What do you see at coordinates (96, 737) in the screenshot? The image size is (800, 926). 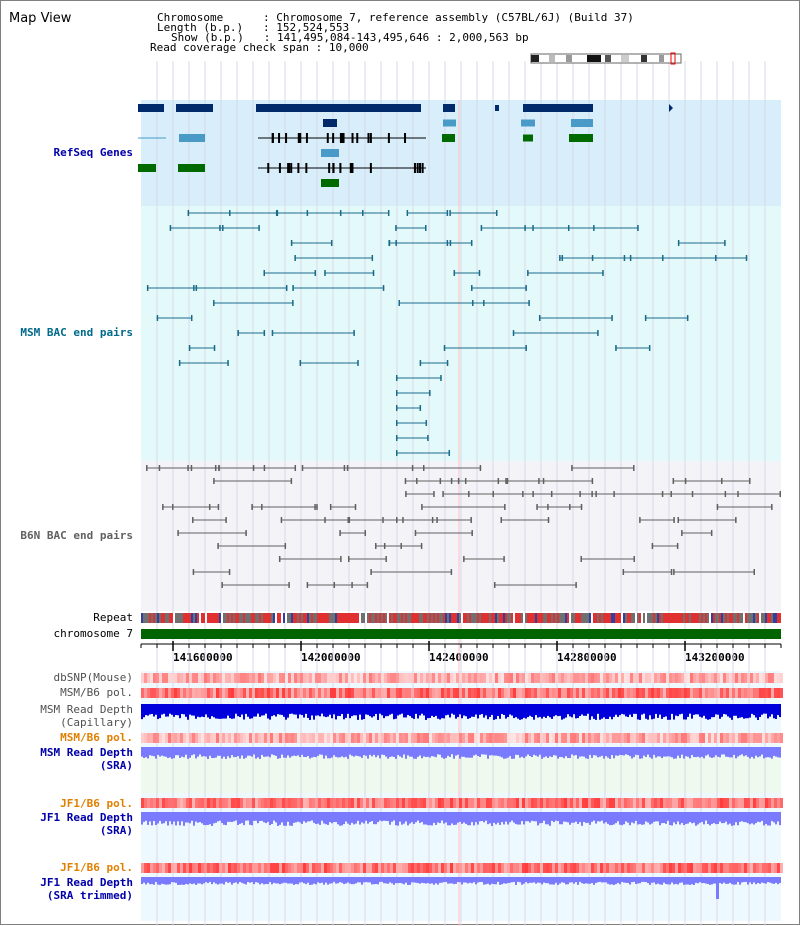 I see `msm-b6-pol-2-label: MSM/B6 pol.` at bounding box center [96, 737].